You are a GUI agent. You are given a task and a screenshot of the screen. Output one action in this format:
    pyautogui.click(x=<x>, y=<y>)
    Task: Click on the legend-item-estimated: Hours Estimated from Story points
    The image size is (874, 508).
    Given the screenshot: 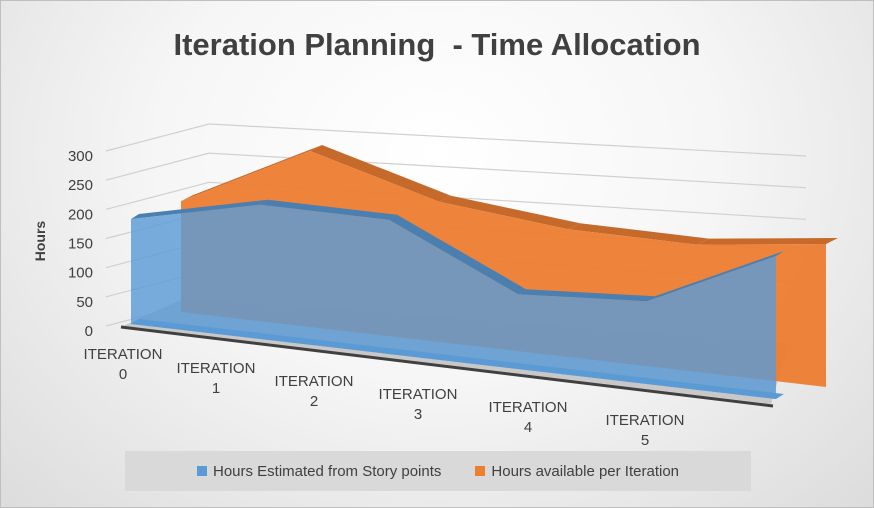 What is the action you would take?
    pyautogui.click(x=319, y=471)
    